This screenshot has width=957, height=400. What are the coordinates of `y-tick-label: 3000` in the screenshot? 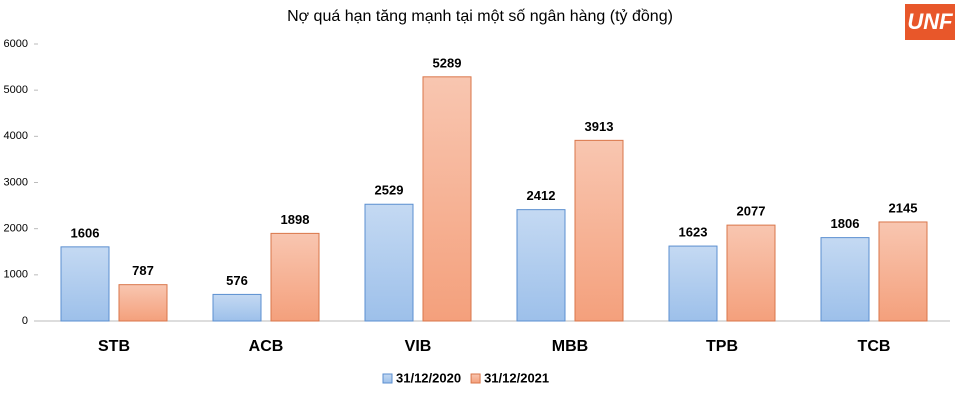 It's located at (16, 182).